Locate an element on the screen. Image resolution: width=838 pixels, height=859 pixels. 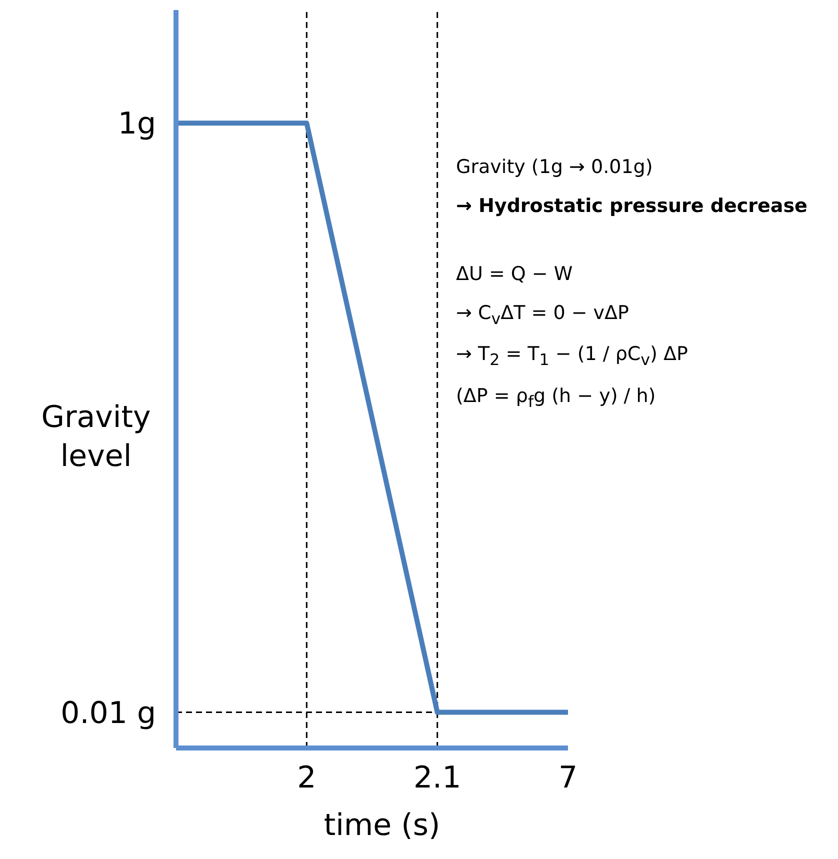
y-tick-label: 0.01 g is located at coordinates (108, 713).